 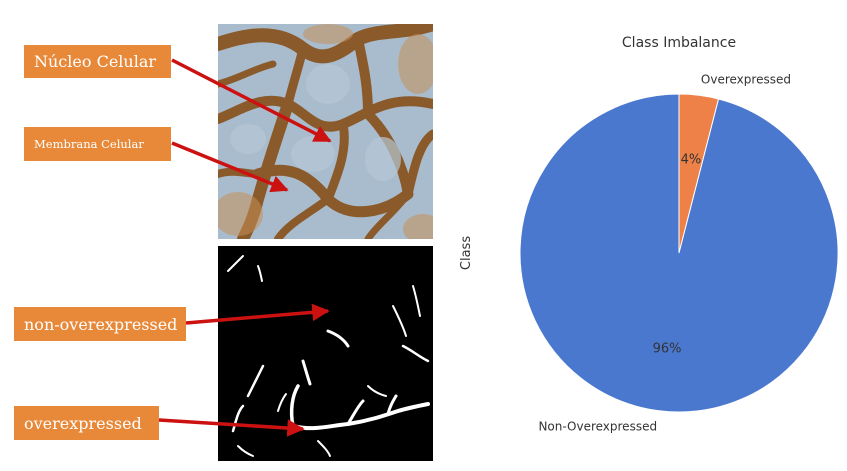 What do you see at coordinates (231, 427) in the screenshot?
I see `arrow-overexpressed` at bounding box center [231, 427].